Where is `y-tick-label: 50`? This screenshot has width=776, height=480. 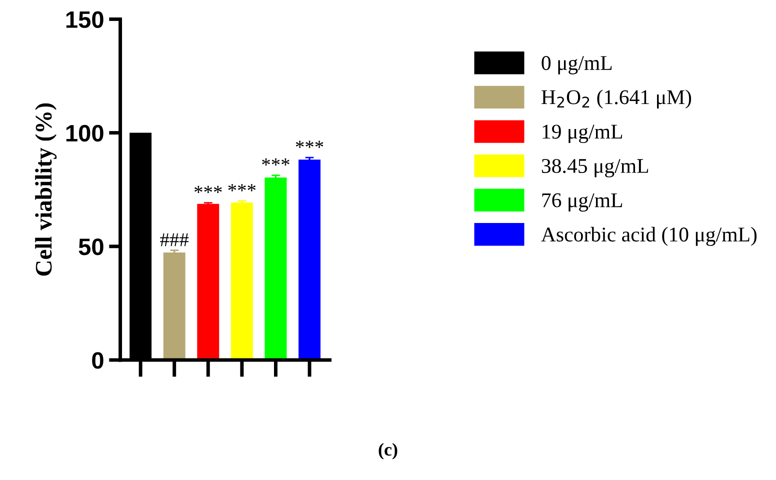
y-tick-label: 50 is located at coordinates (91, 247).